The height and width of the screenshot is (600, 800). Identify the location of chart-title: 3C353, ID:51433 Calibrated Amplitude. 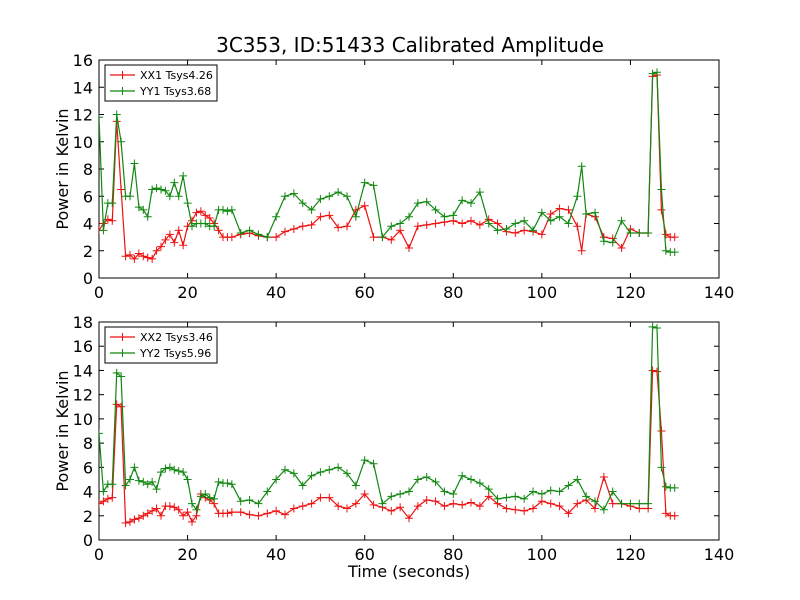
(410, 45).